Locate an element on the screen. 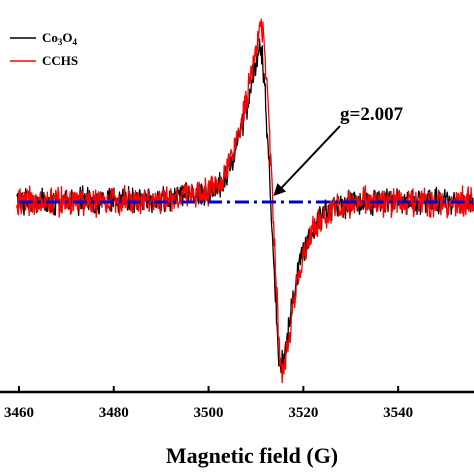  legend-label-cchs: CCHS is located at coordinates (60, 60).